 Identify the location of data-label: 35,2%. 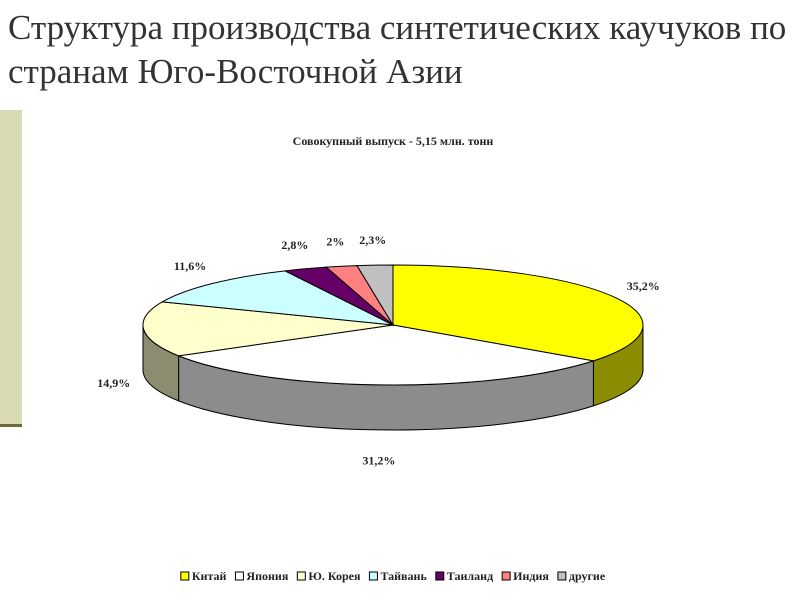
(643, 286).